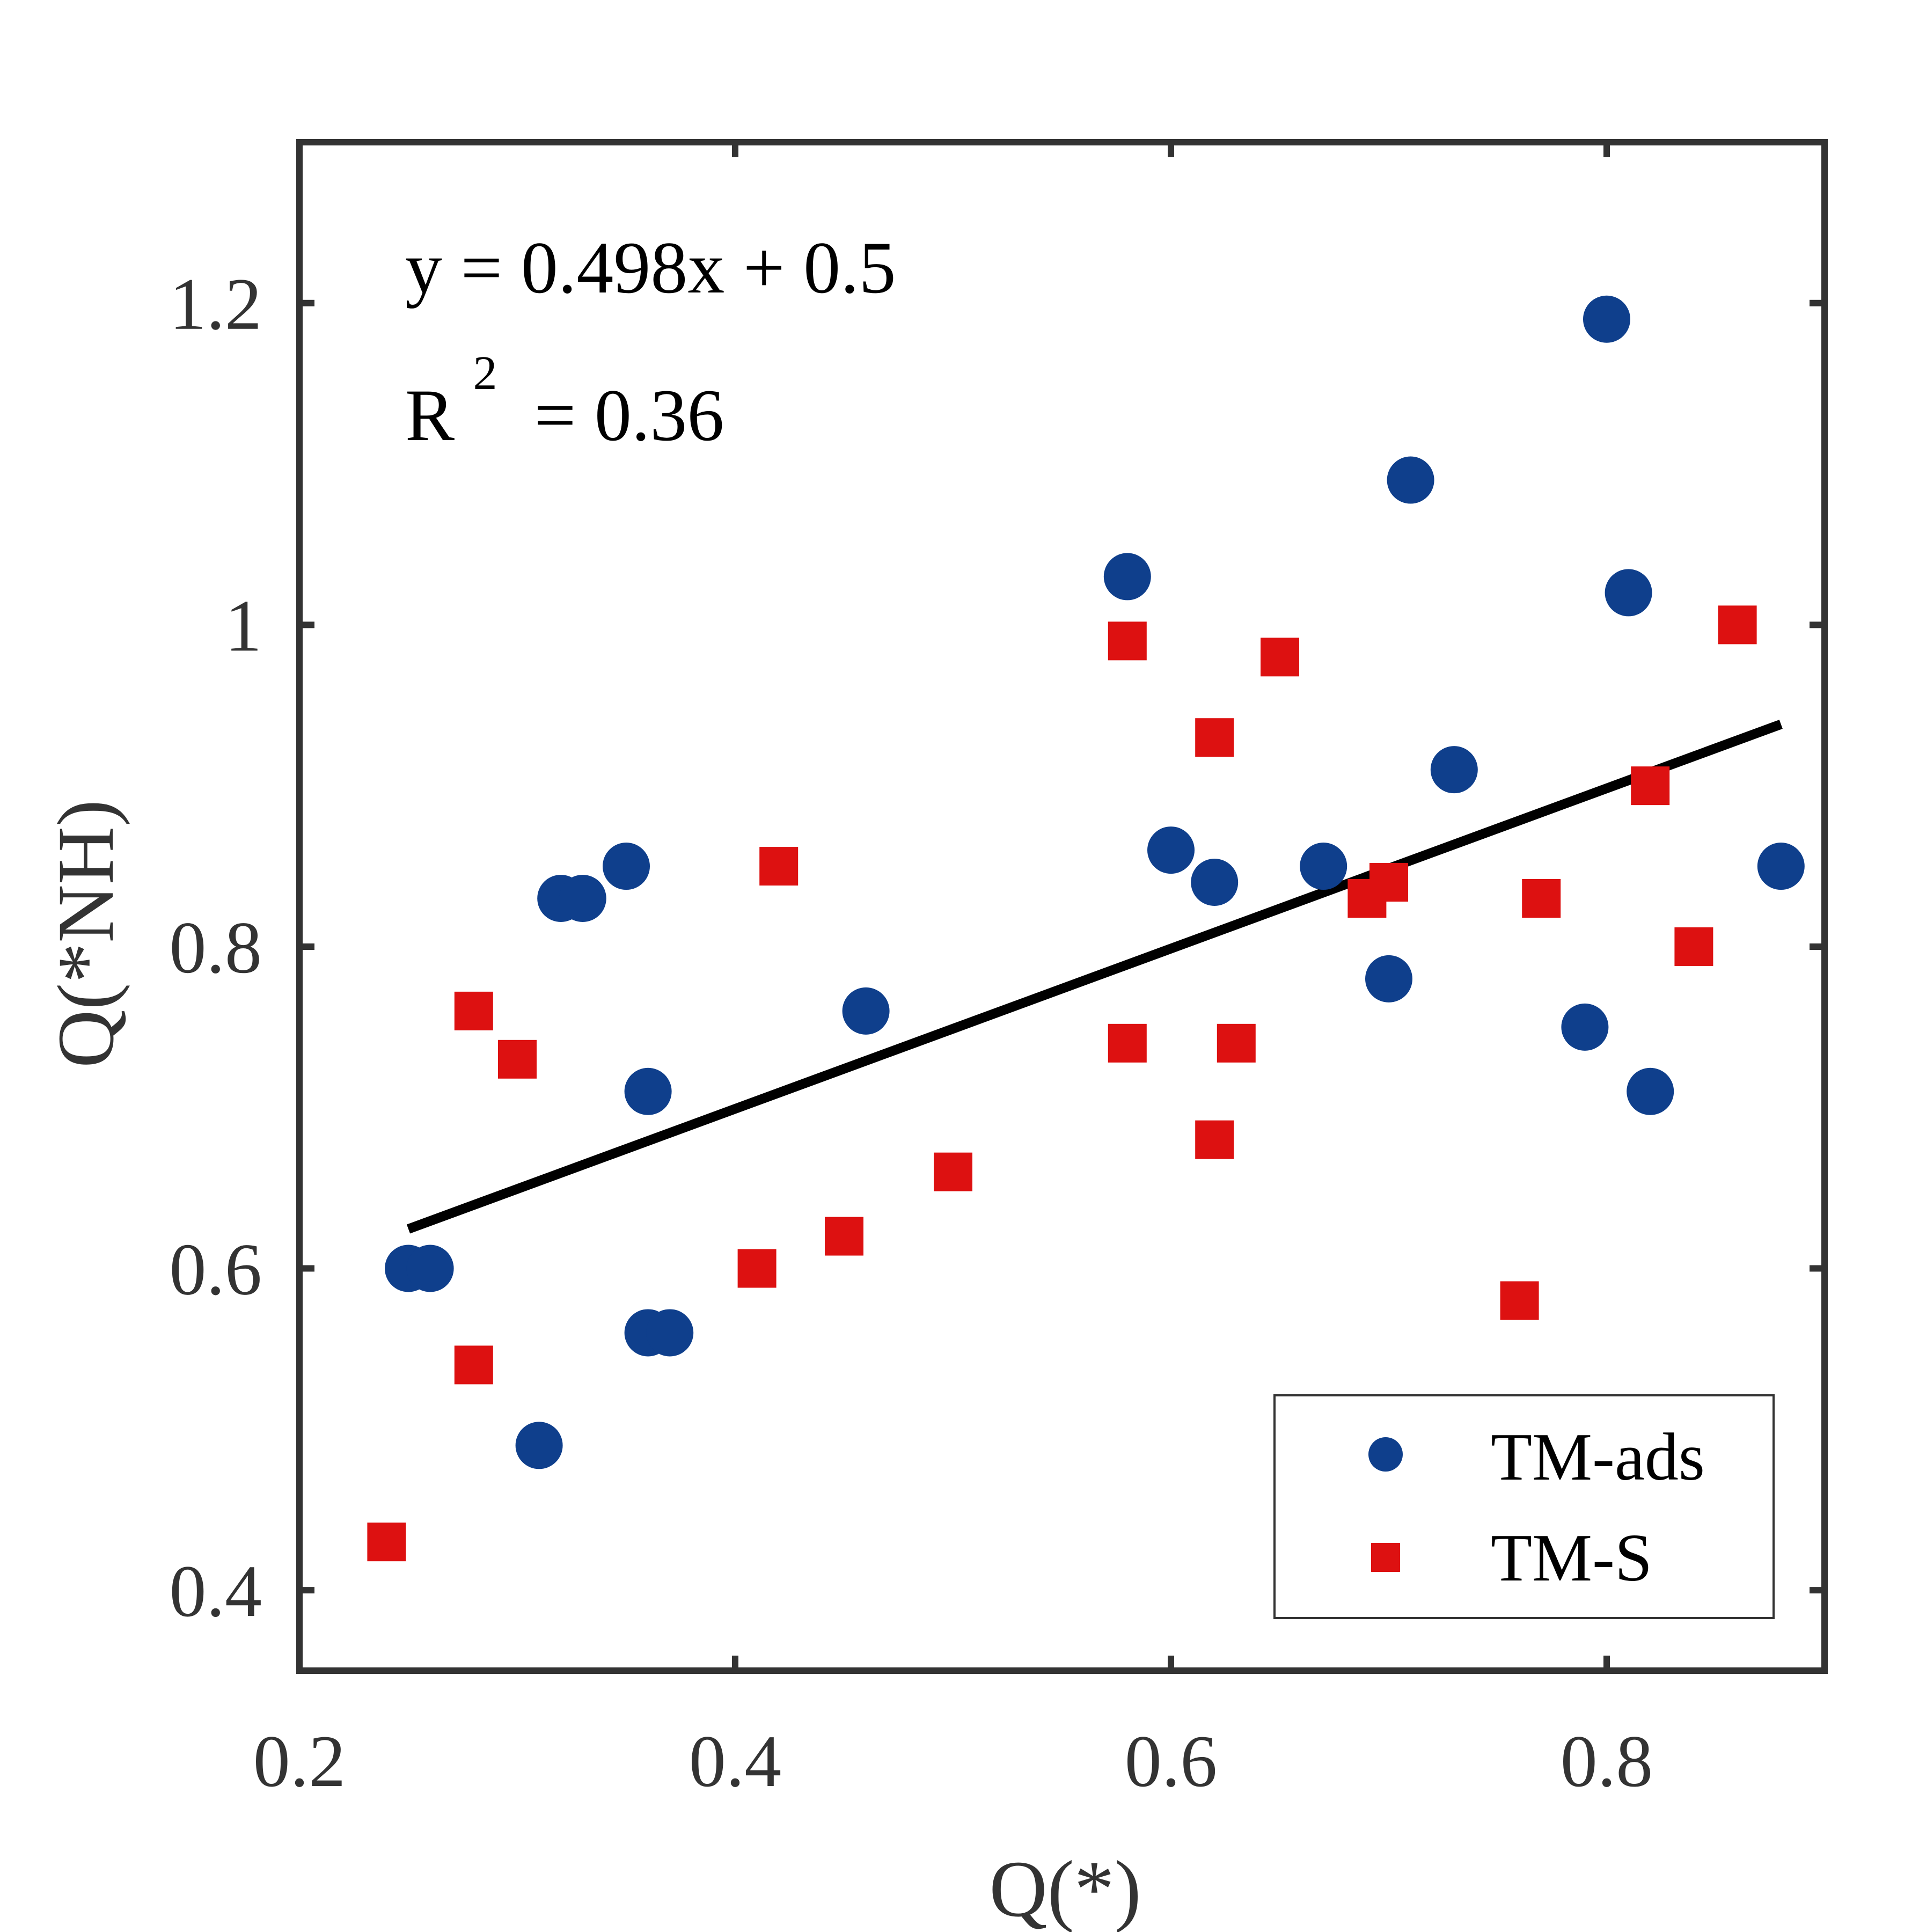  What do you see at coordinates (620, 415) in the screenshot?
I see `r-squared-value: = 0.36` at bounding box center [620, 415].